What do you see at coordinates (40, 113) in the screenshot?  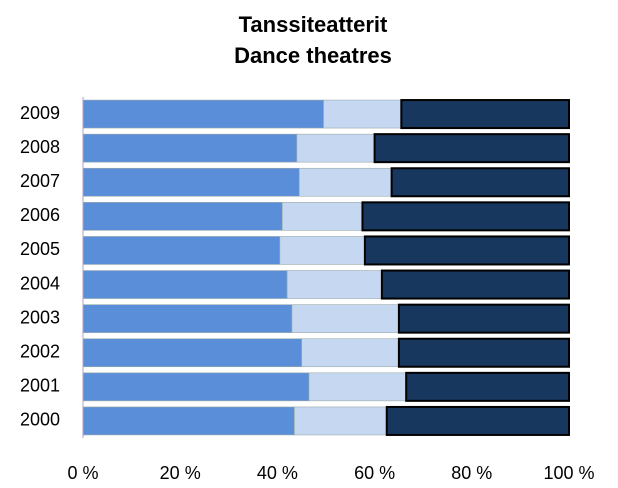 I see `y-tick-label: 2009` at bounding box center [40, 113].